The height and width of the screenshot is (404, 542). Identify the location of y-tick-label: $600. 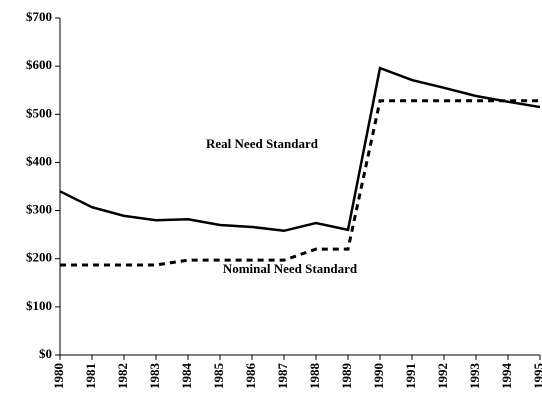
(39, 64).